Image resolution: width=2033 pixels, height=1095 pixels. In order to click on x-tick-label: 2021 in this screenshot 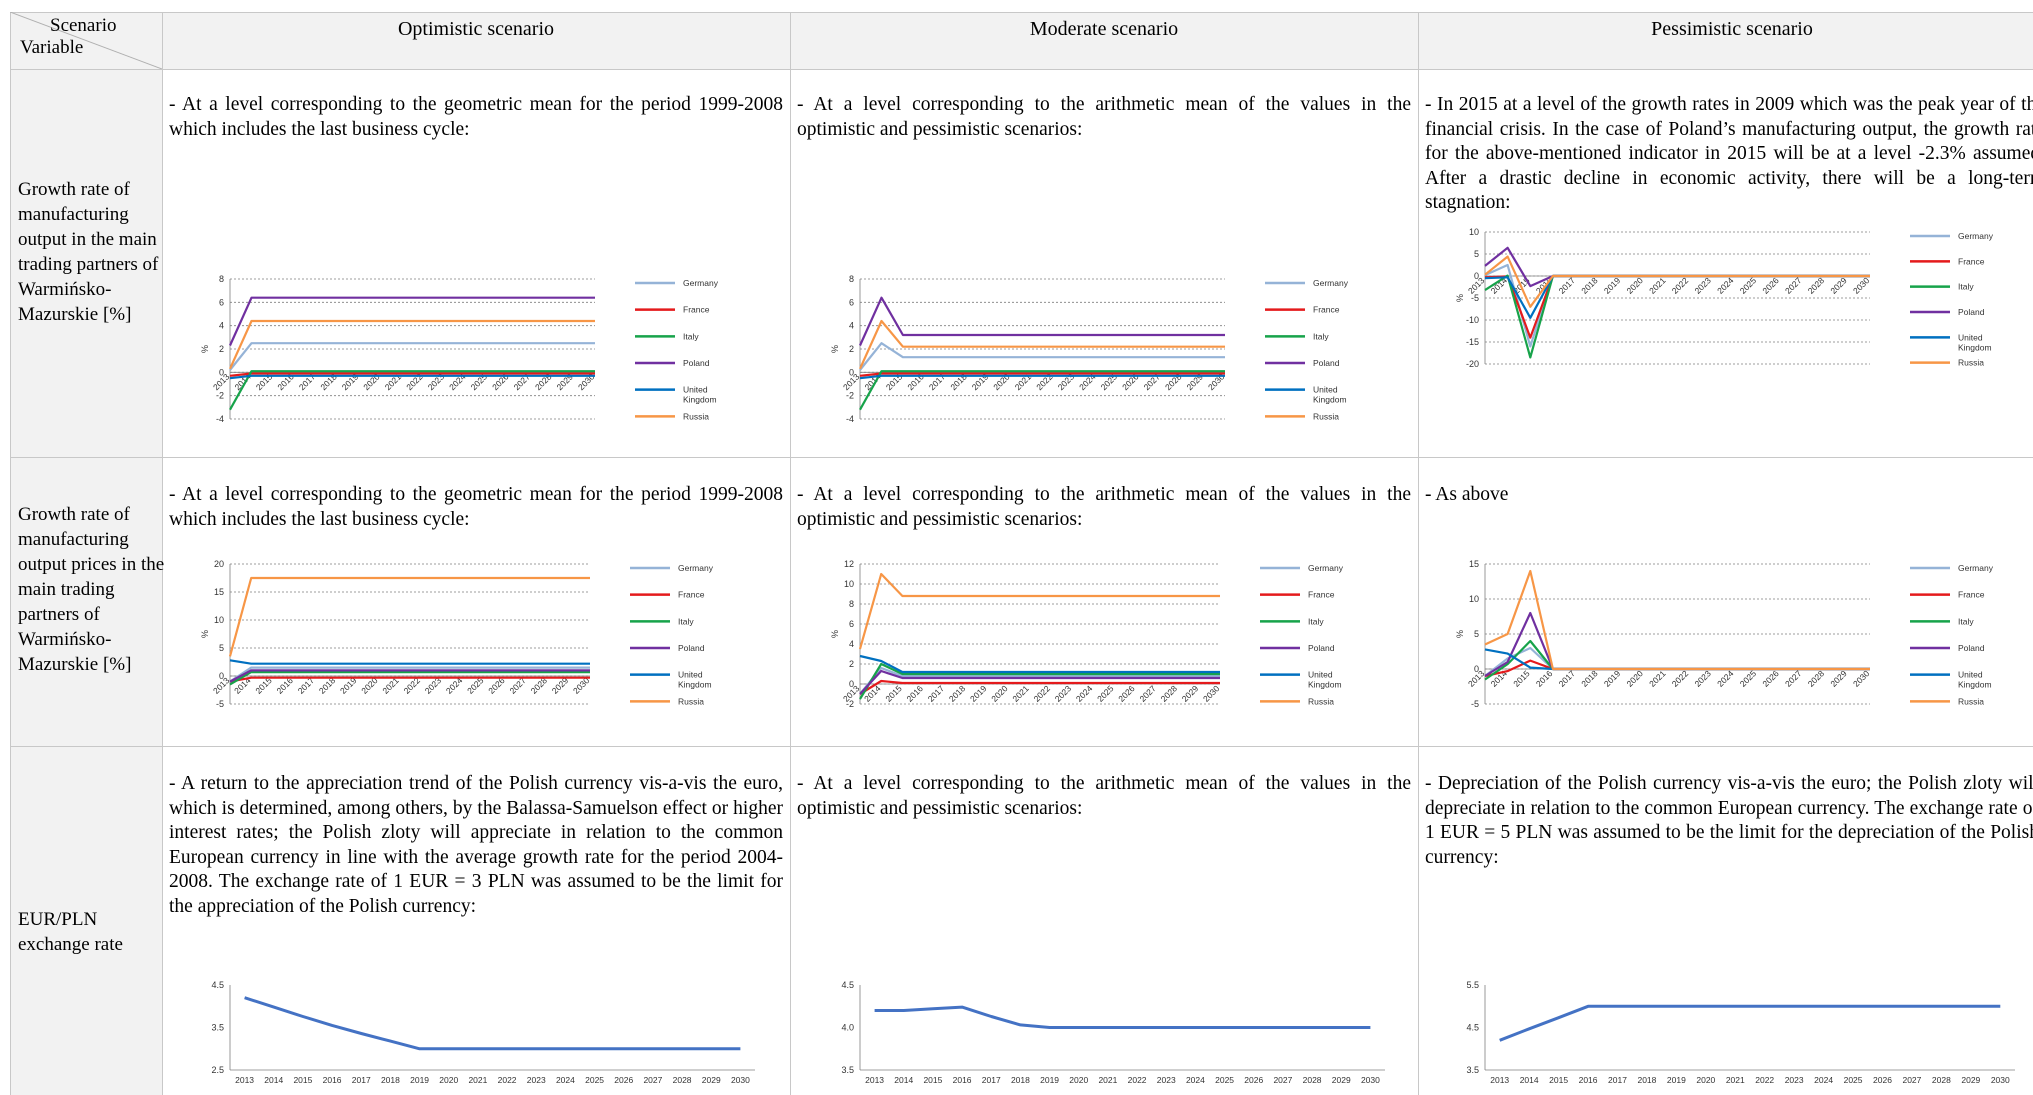, I will do `click(477, 1080)`.